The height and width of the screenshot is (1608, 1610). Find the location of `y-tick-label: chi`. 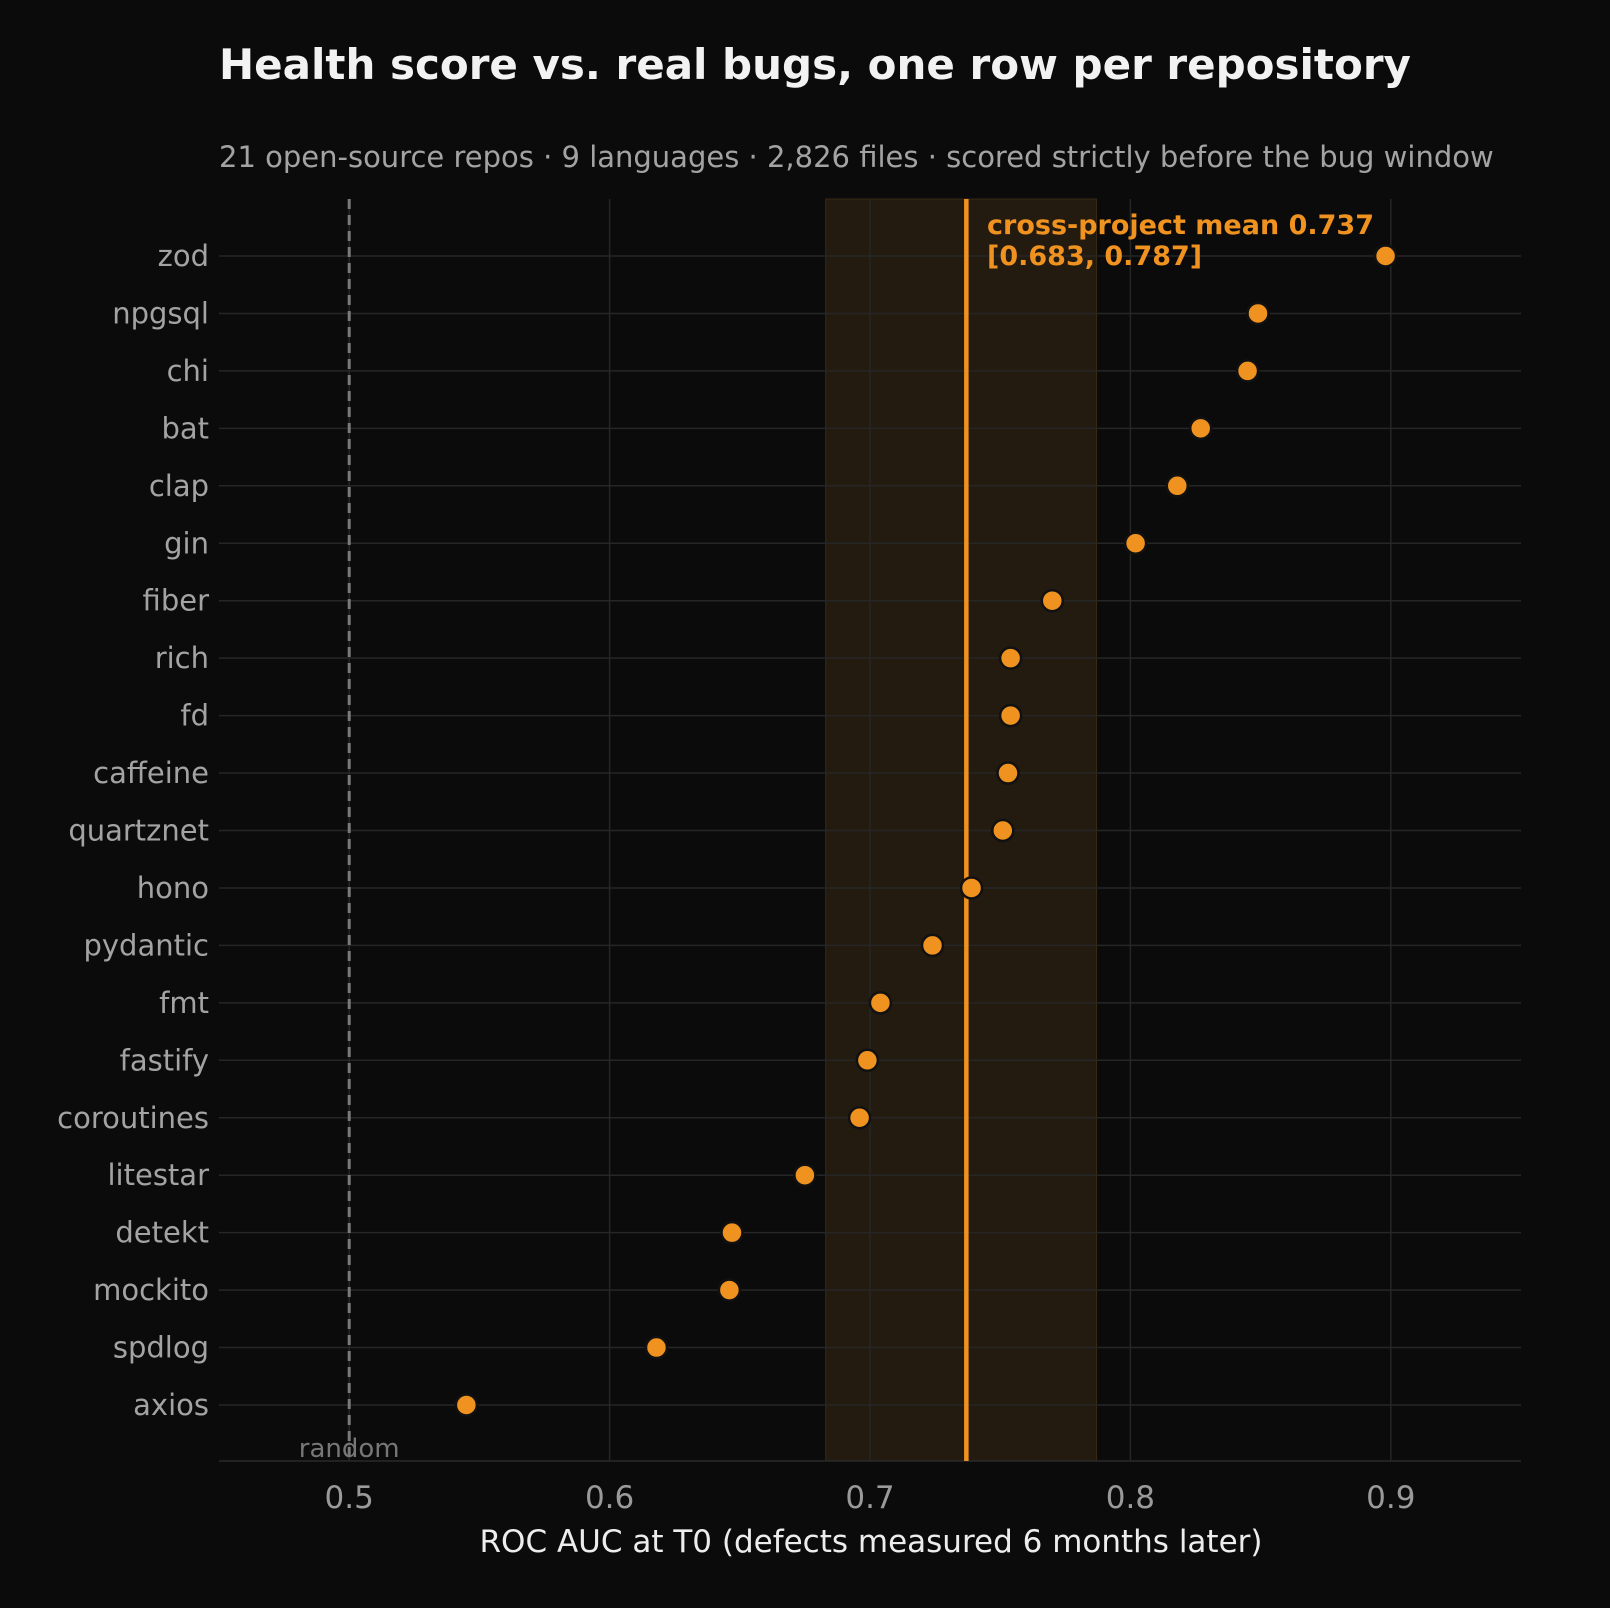

y-tick-label: chi is located at coordinates (188, 371).